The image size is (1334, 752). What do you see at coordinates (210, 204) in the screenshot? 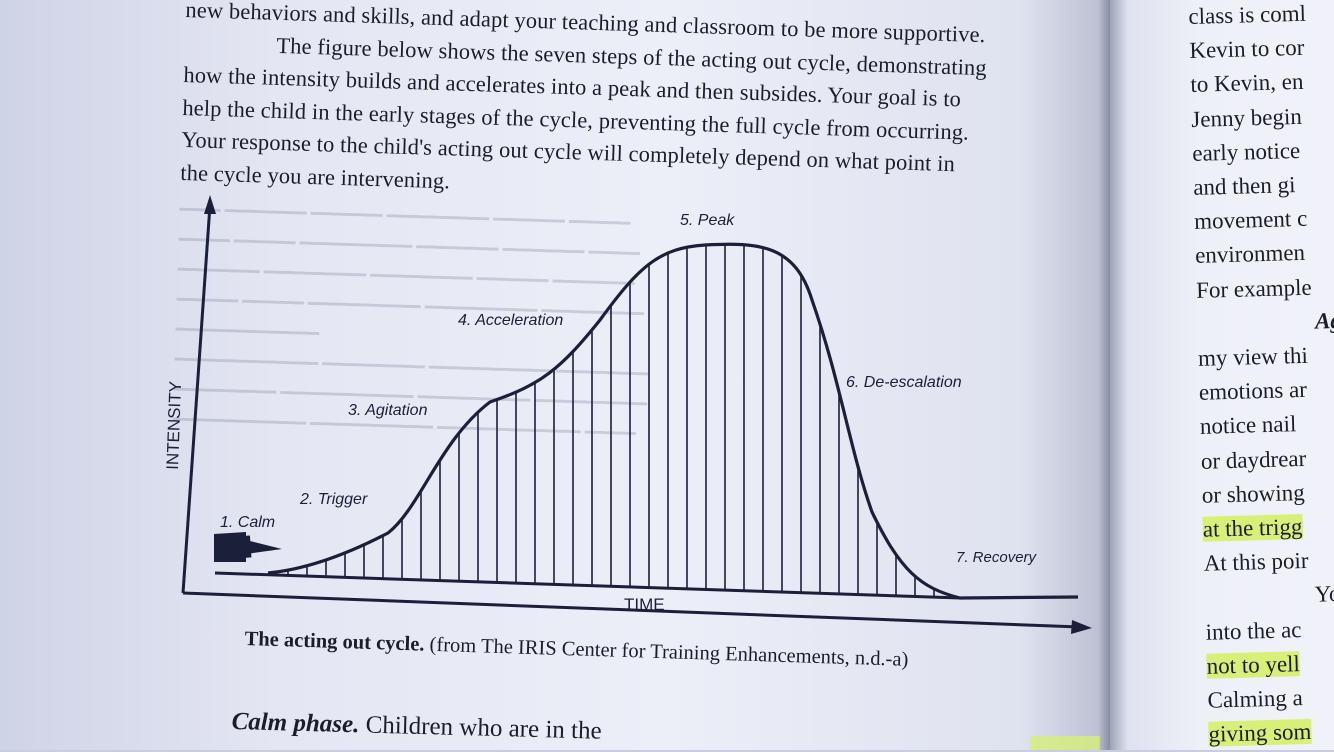
I see `y-axis-arrow` at bounding box center [210, 204].